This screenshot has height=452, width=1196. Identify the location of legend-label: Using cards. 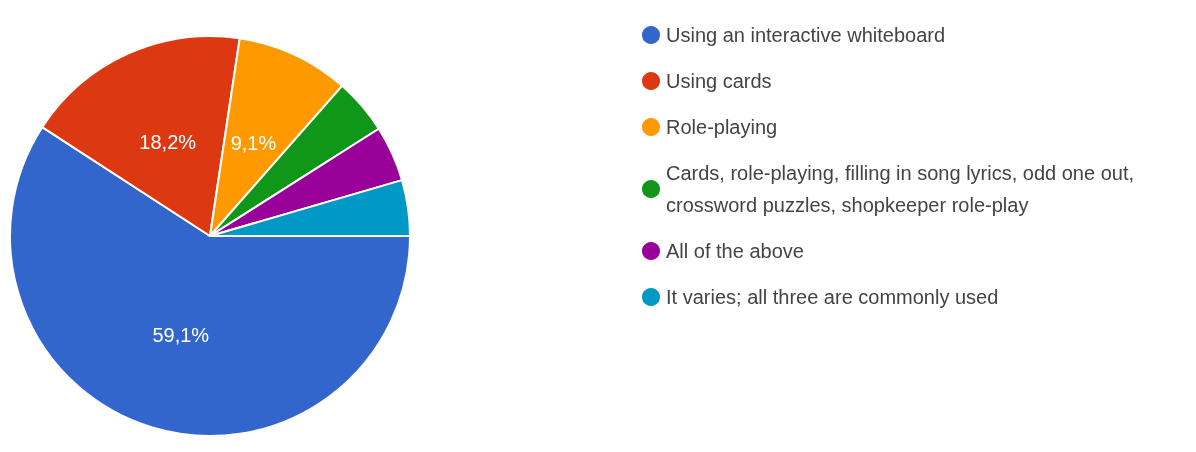
(719, 81).